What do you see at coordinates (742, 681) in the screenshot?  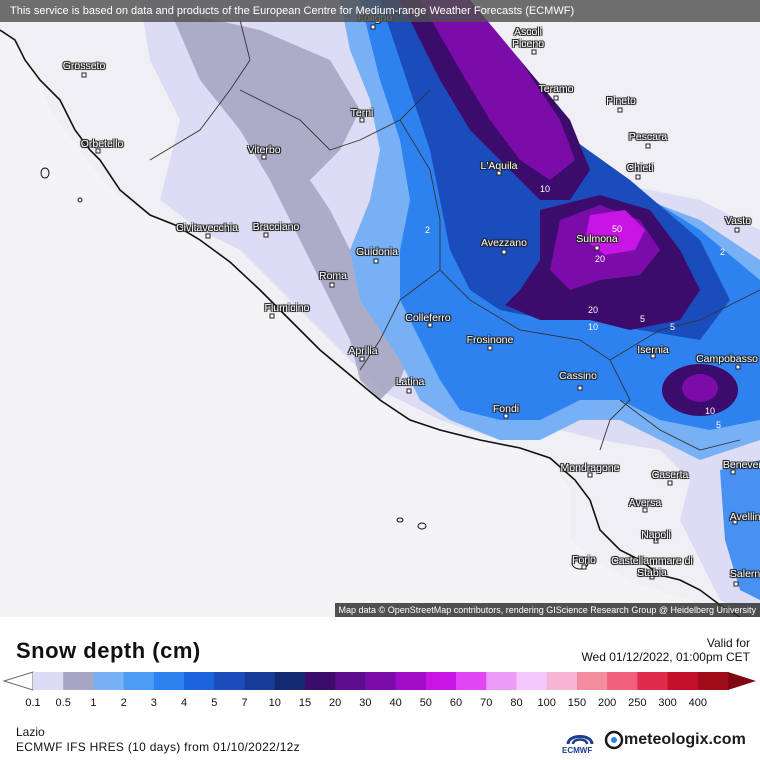 I see `legend-arrow-high` at bounding box center [742, 681].